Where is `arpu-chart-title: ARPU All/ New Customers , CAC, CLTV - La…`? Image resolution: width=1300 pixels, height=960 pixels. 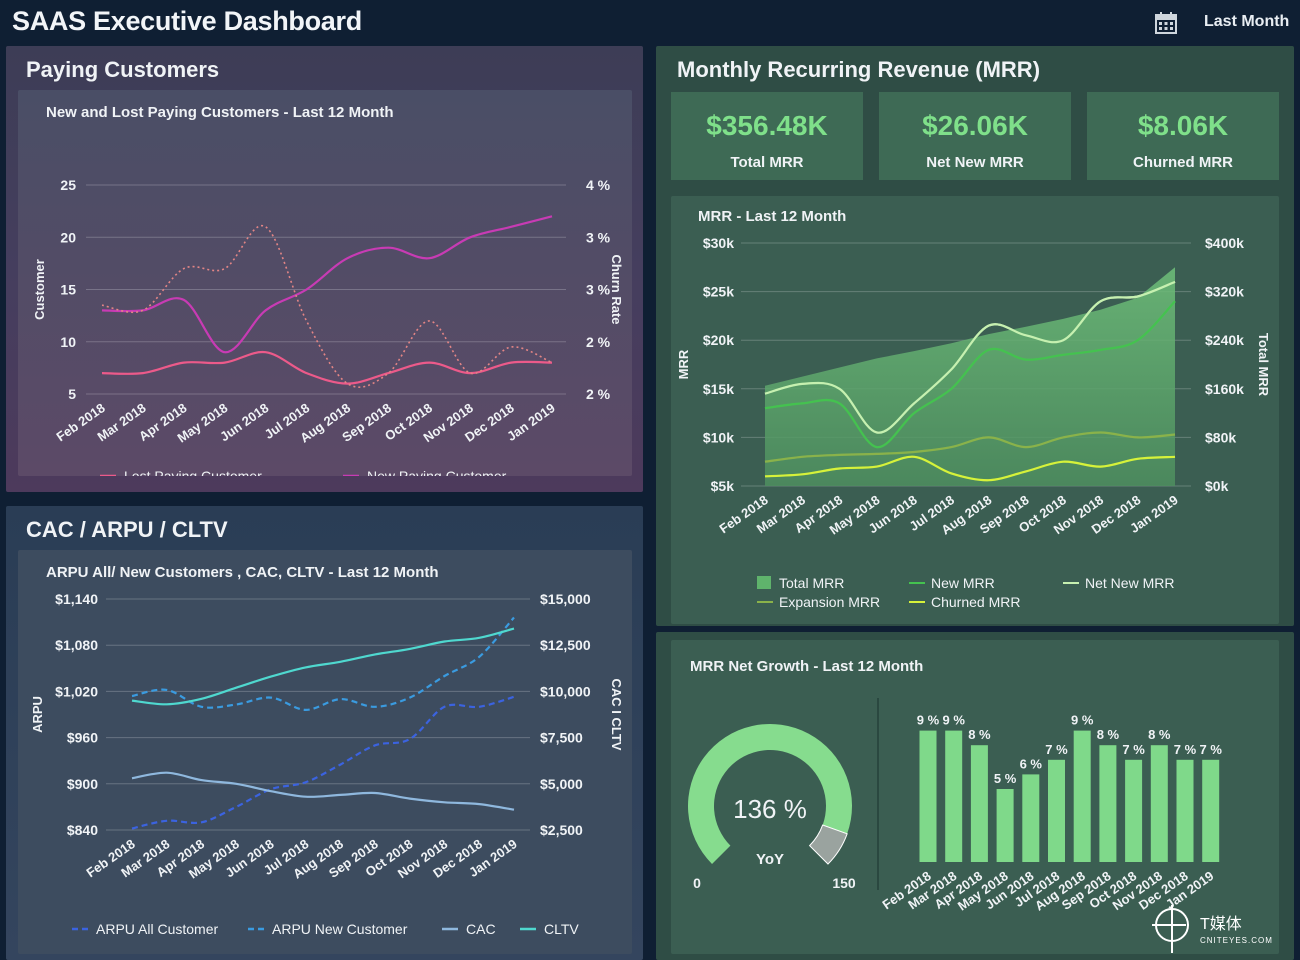 arpu-chart-title: ARPU All/ New Customers , CAC, CLTV - La… is located at coordinates (242, 572).